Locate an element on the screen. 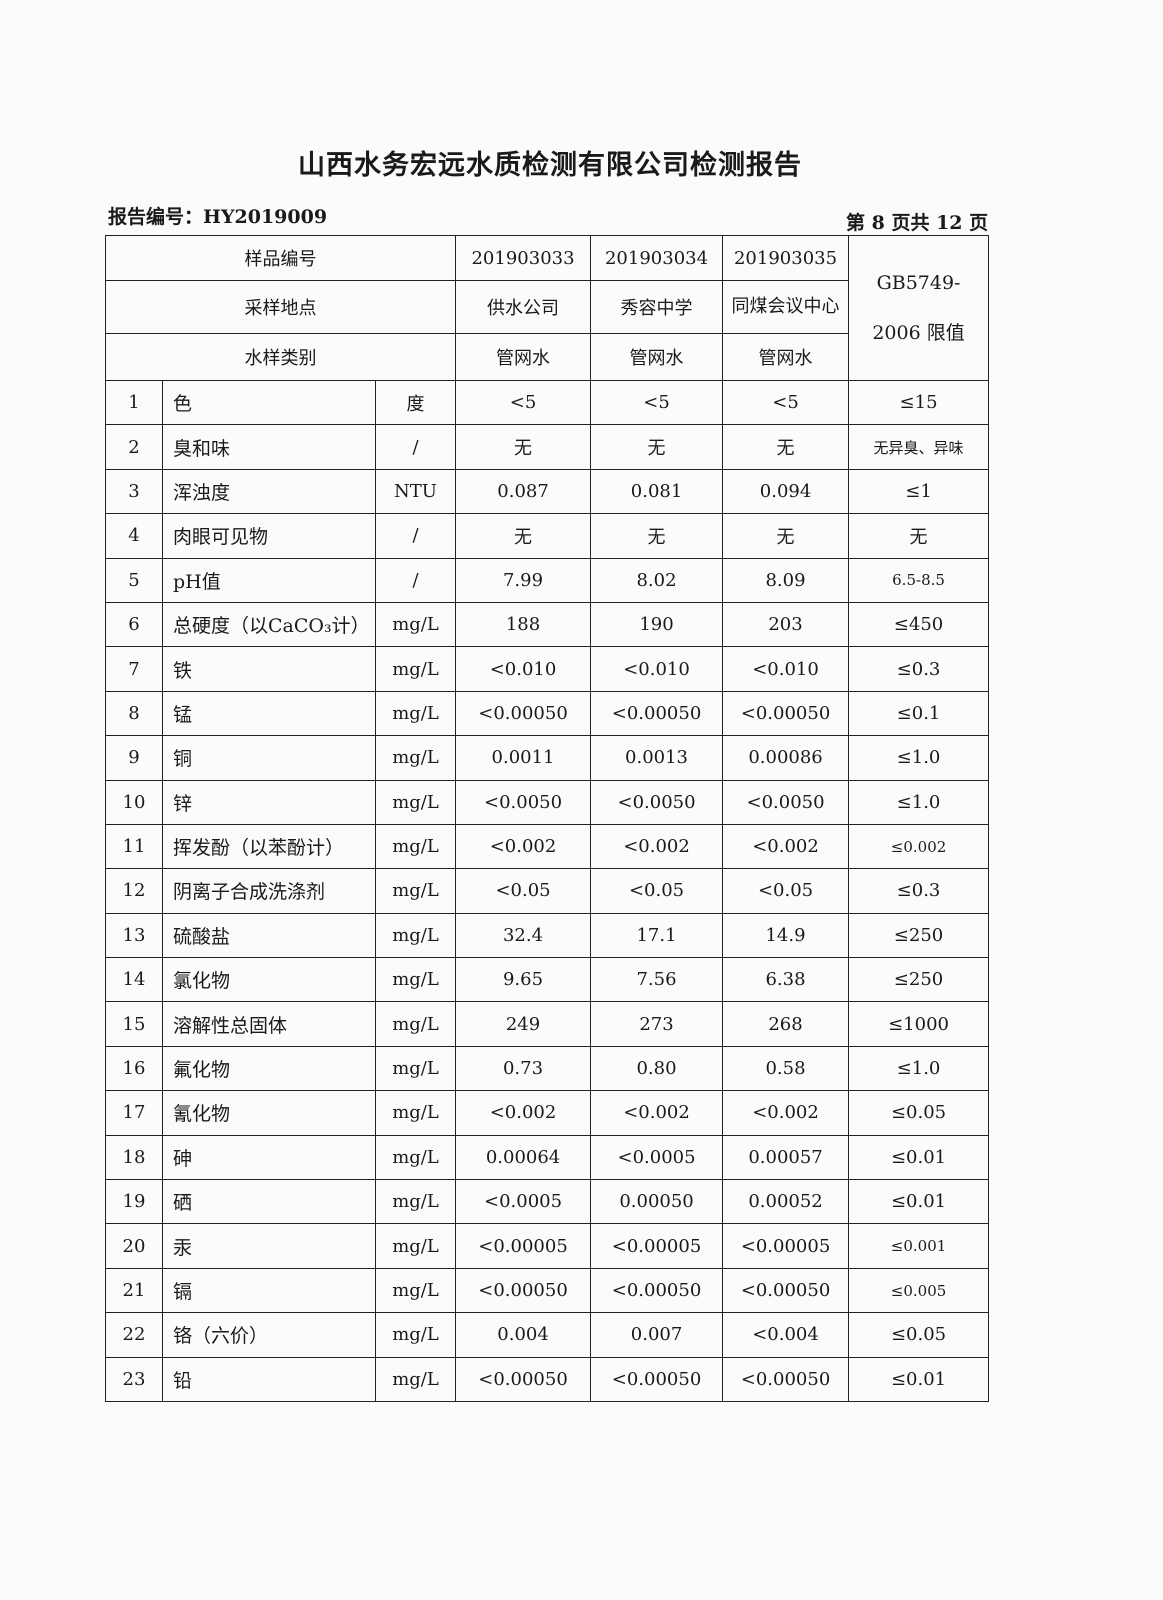 The height and width of the screenshot is (1600, 1163). value-3: <0.0050 is located at coordinates (786, 802).